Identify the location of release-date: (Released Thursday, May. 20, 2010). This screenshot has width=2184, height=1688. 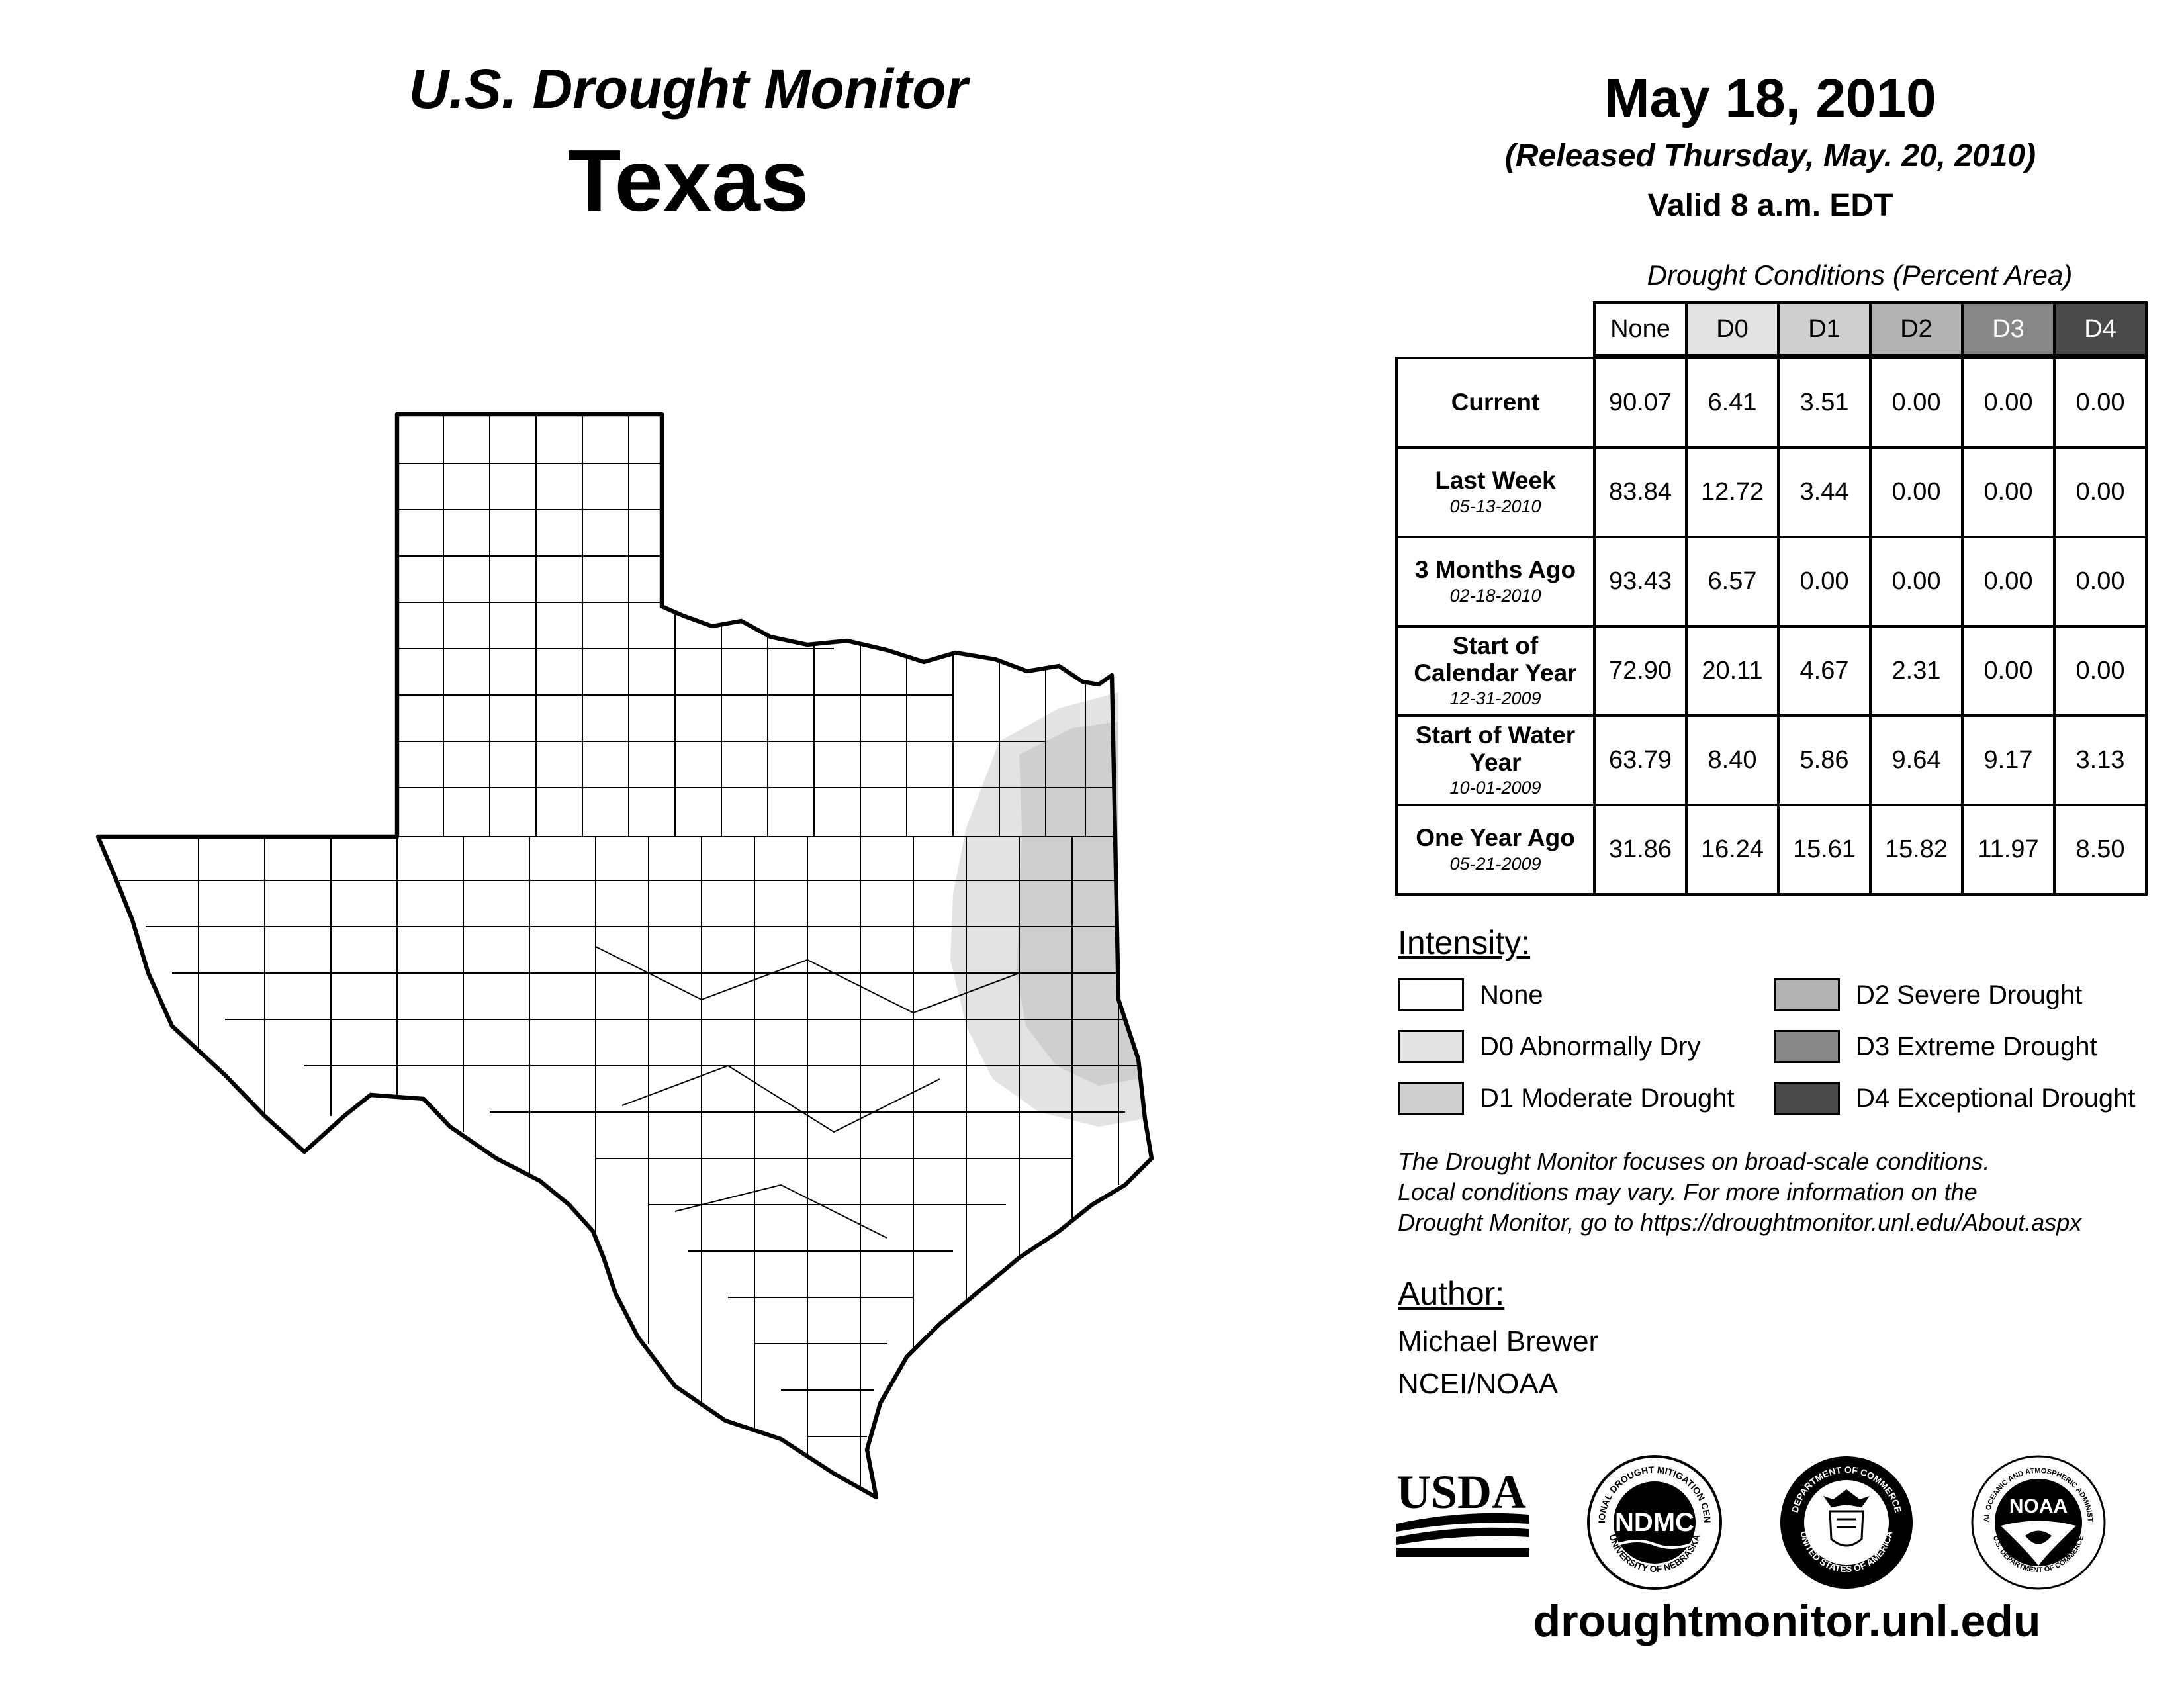
(1770, 156).